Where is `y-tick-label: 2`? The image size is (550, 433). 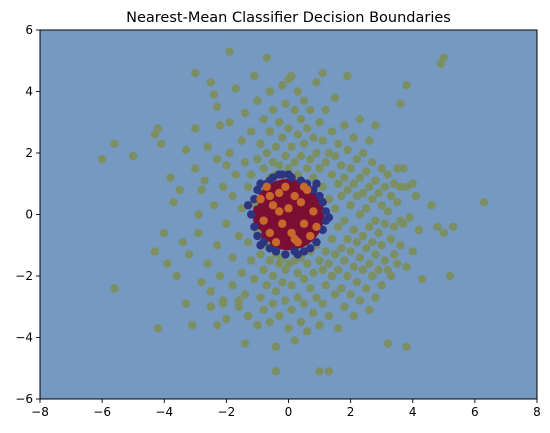
y-tick-label: 2 is located at coordinates (29, 153).